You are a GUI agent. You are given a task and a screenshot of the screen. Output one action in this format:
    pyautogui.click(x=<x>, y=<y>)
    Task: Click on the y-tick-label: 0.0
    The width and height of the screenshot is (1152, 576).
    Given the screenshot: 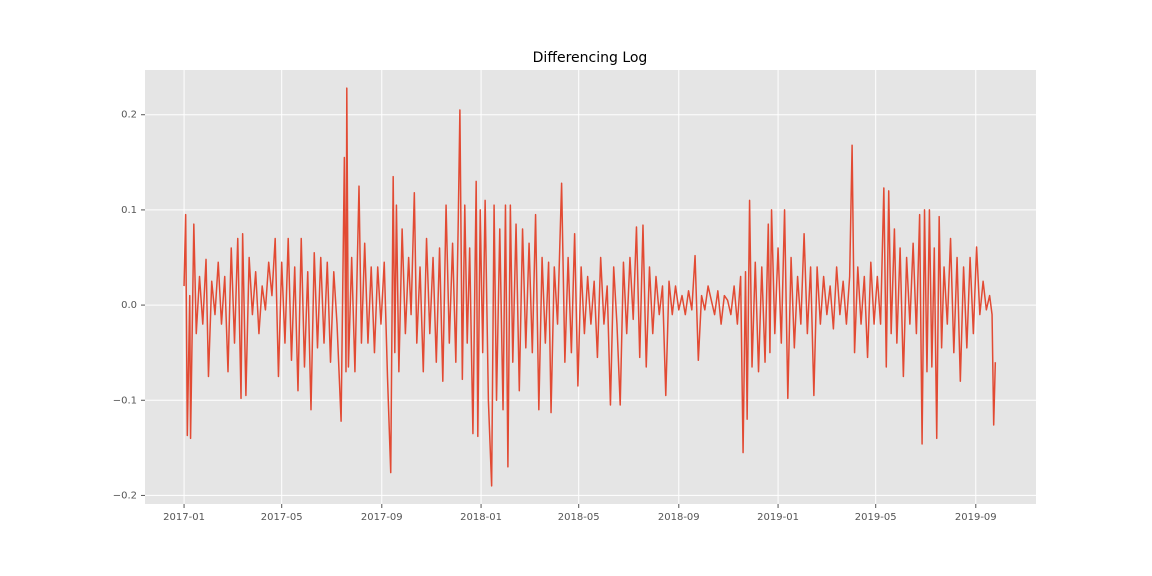 What is the action you would take?
    pyautogui.click(x=129, y=305)
    